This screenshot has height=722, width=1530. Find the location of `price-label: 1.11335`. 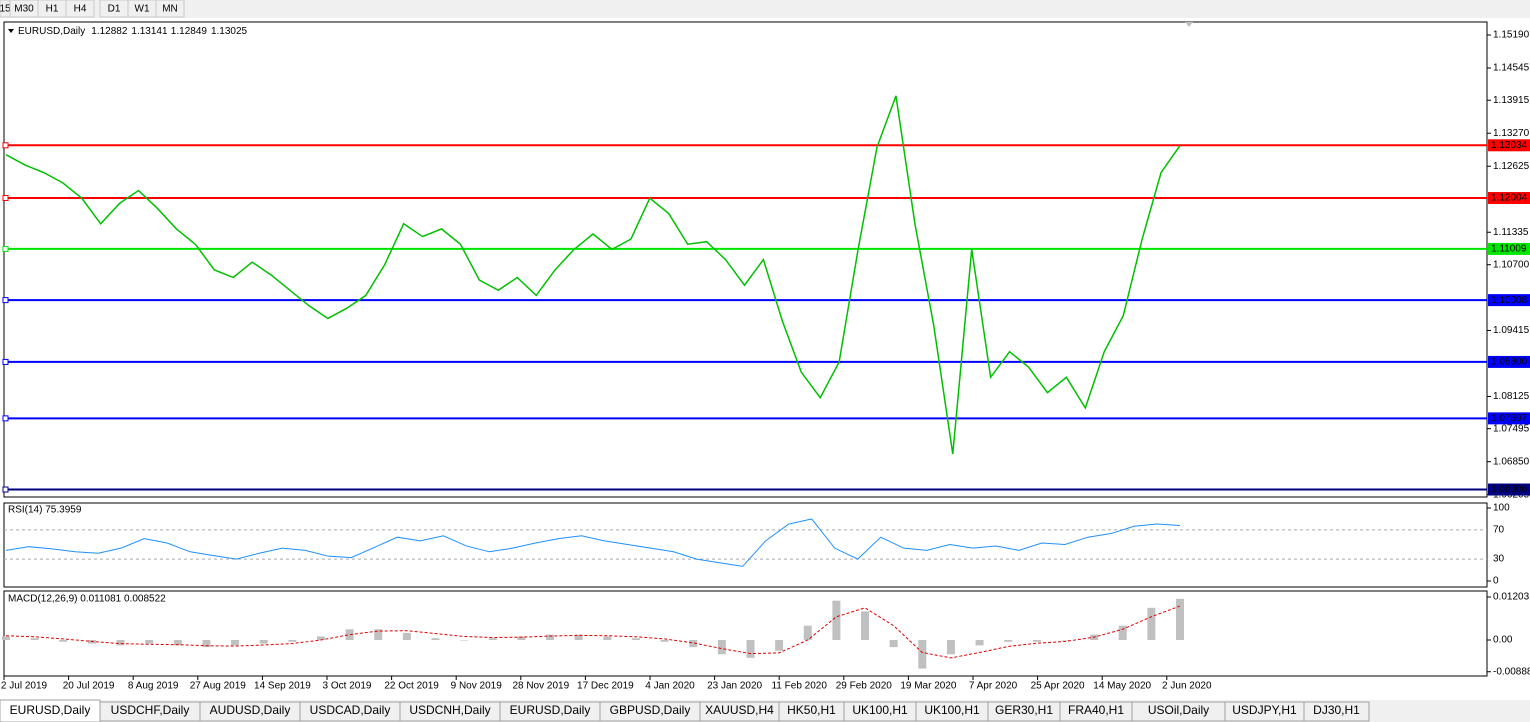

price-label: 1.11335 is located at coordinates (1511, 232).